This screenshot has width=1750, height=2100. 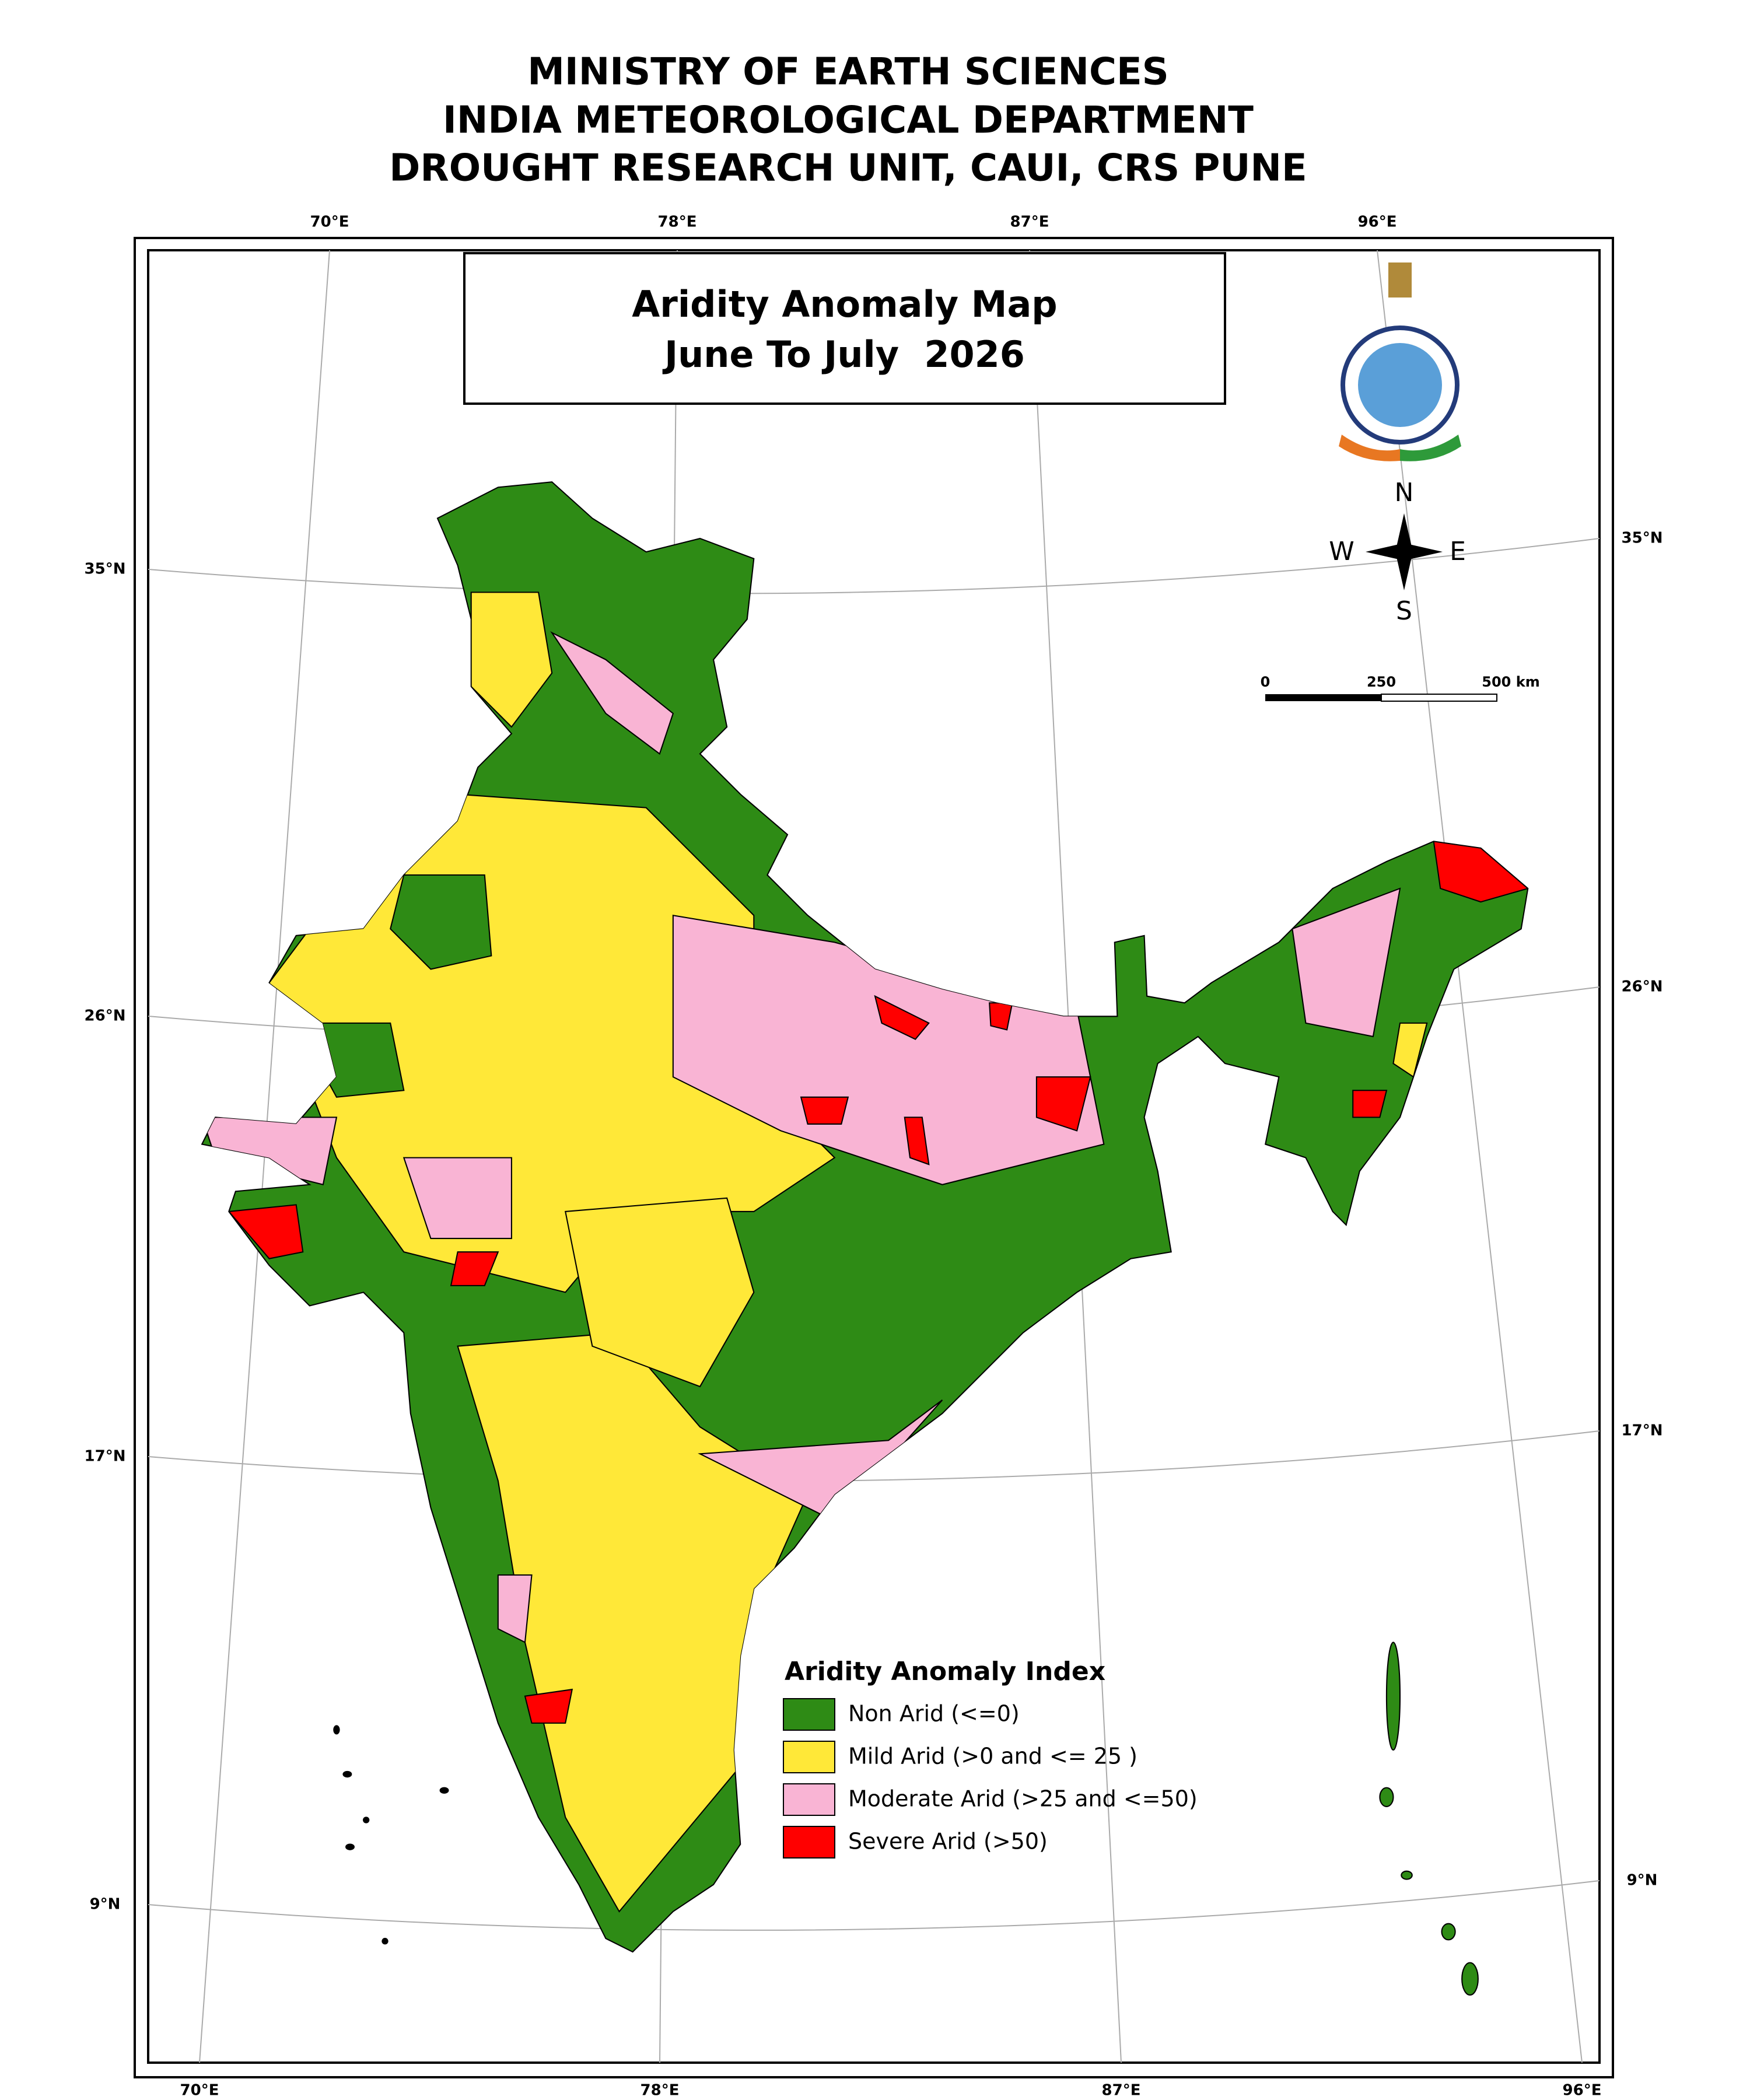 I want to click on legend-label: Severe Arid (>50), so click(x=948, y=1841).